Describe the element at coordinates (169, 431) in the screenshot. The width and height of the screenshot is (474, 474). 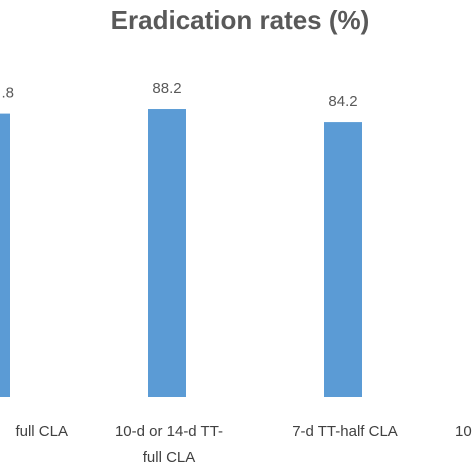
I see `x-tick-label: 10-d or 14-d TT-` at that location.